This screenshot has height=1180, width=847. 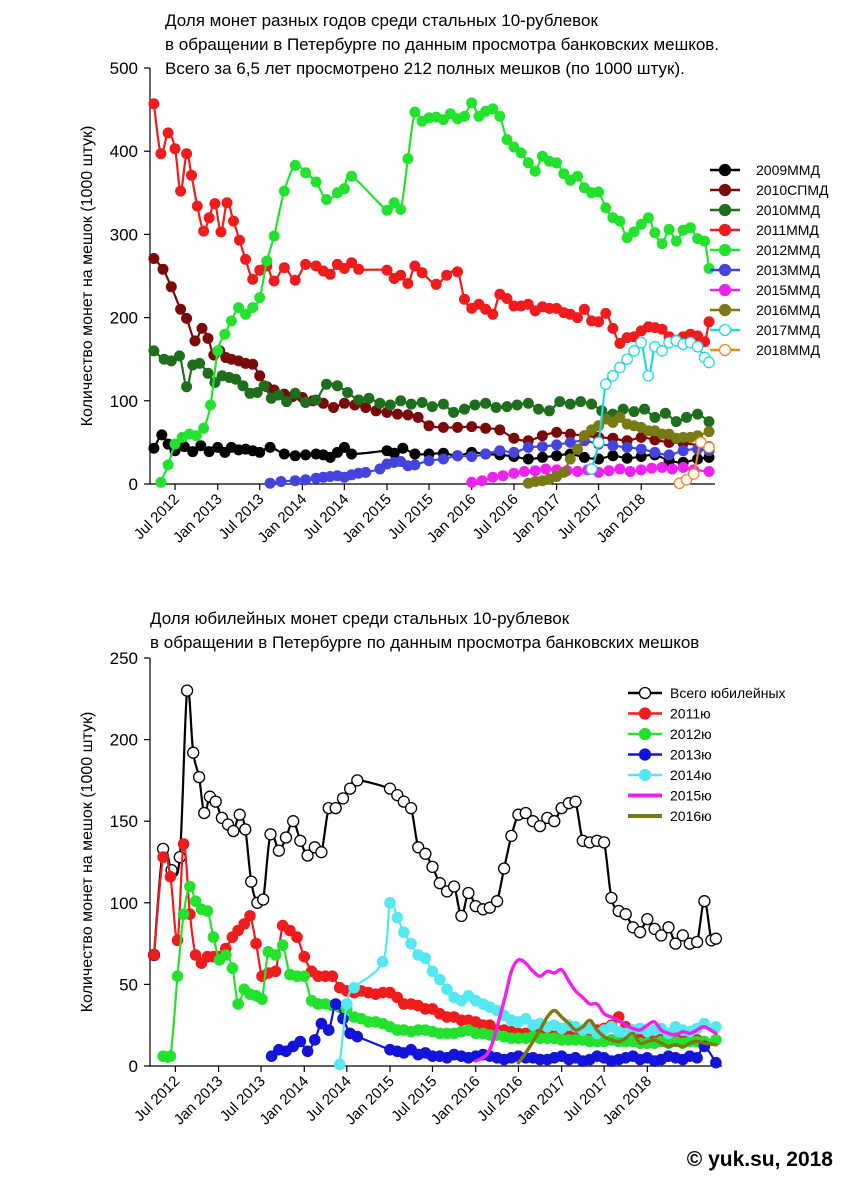 I want to click on y-axis-label: Количество монет на мешок (1000 штук), so click(x=87, y=276).